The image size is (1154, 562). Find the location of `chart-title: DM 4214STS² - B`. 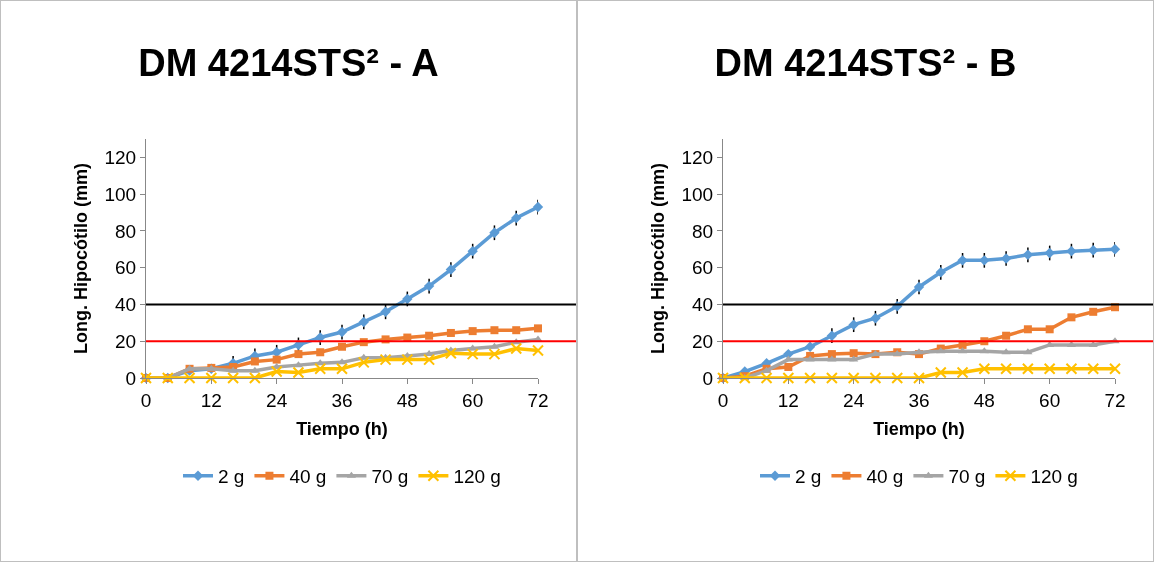

chart-title: DM 4214STS² - B is located at coordinates (865, 62).